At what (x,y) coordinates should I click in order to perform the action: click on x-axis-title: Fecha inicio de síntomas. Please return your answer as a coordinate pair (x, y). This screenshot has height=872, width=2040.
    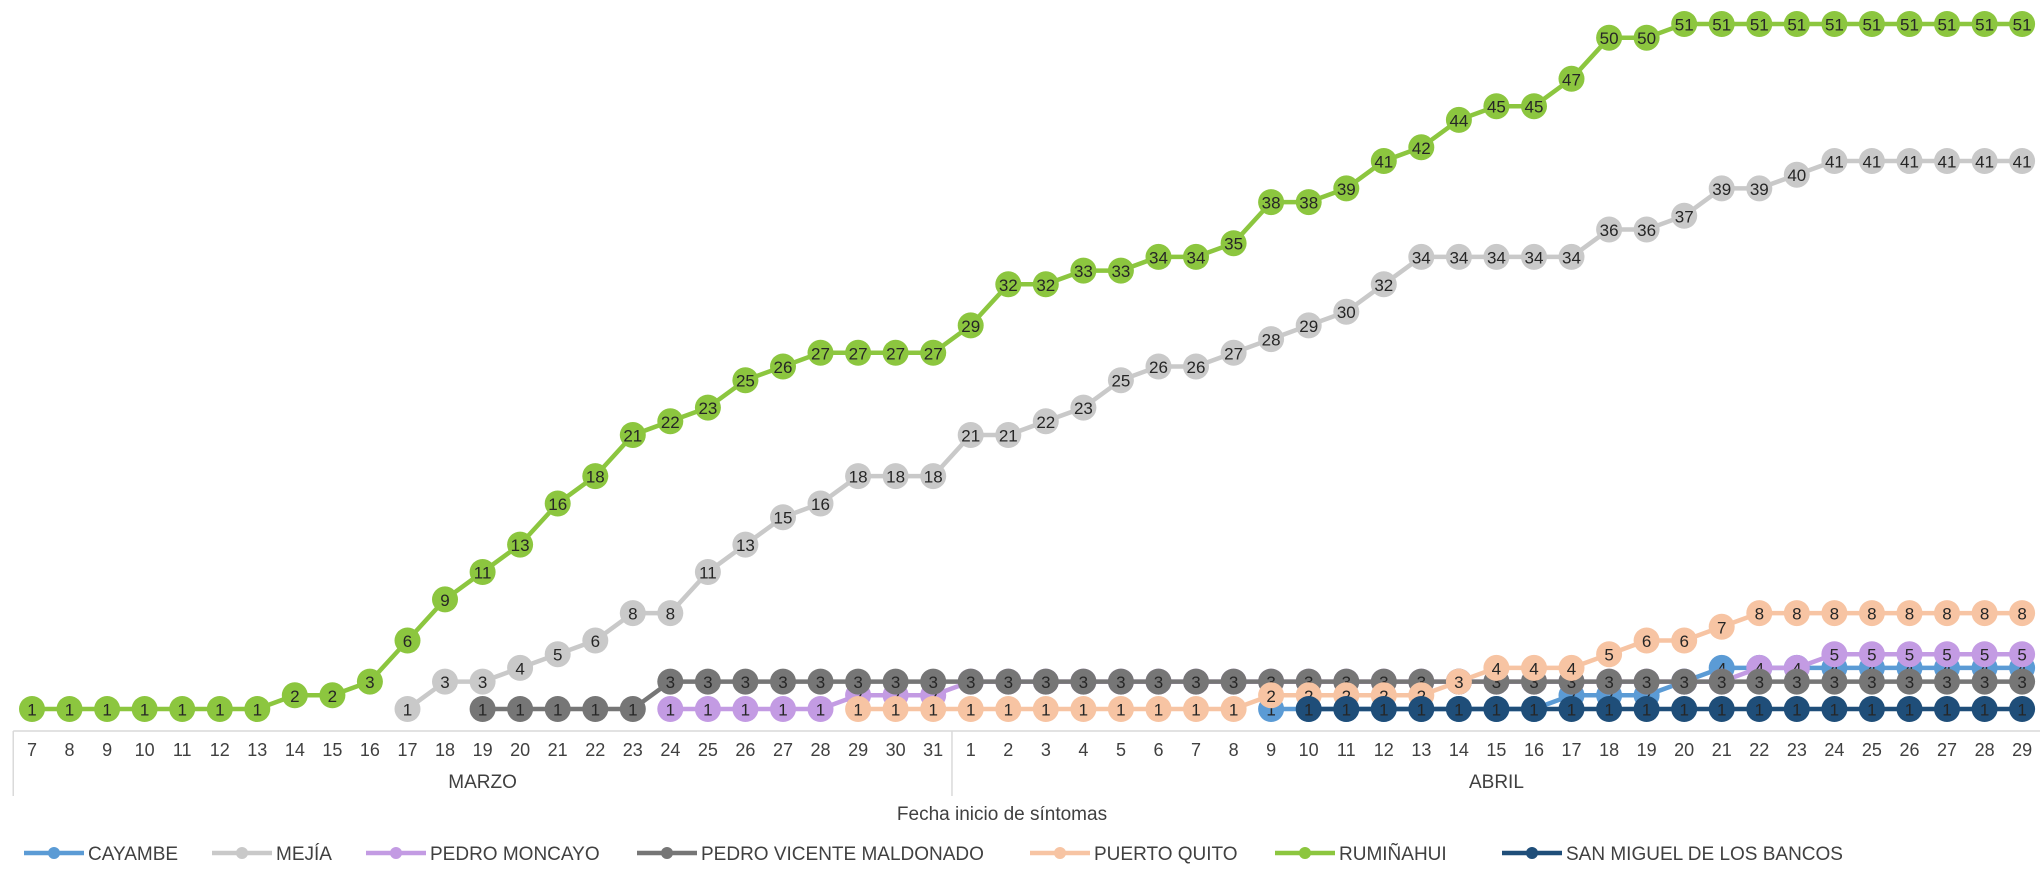
    Looking at the image, I should click on (1002, 814).